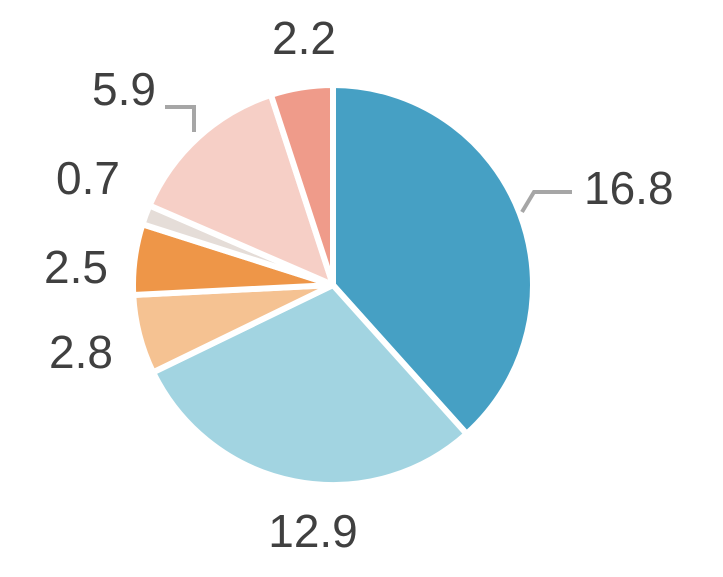 The image size is (723, 577). Describe the element at coordinates (313, 531) in the screenshot. I see `data-label-12-9: 12.9` at that location.